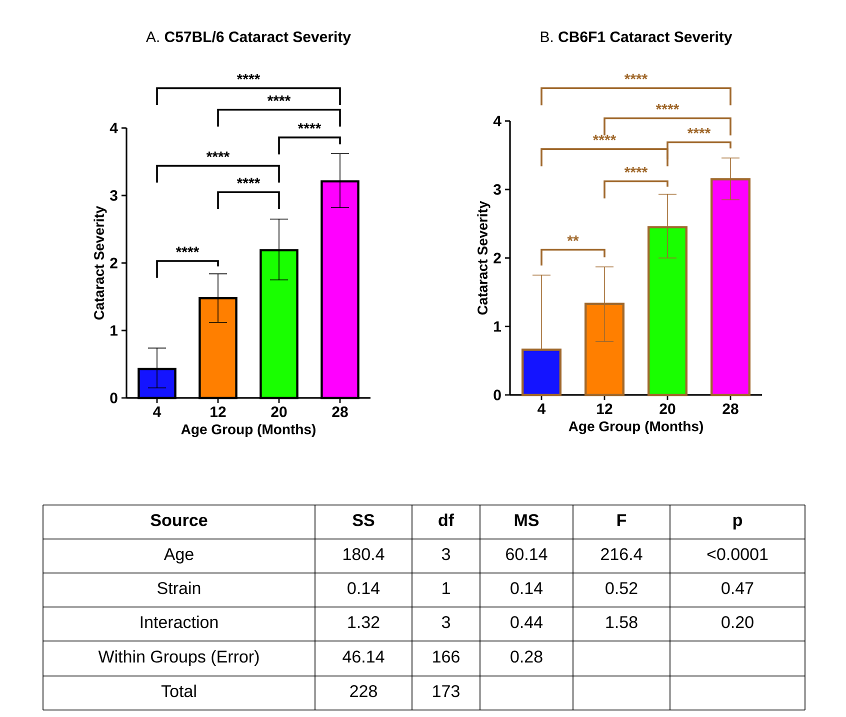 The height and width of the screenshot is (717, 846). What do you see at coordinates (446, 520) in the screenshot?
I see `category-label: df` at bounding box center [446, 520].